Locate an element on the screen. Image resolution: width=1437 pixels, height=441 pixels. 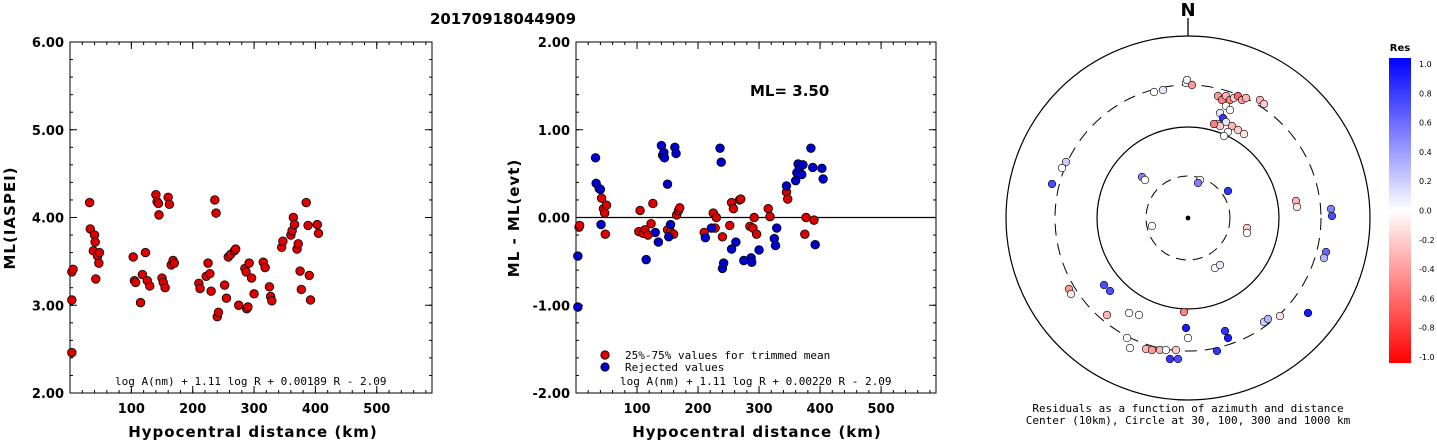
panel2-xtick-label: 400 is located at coordinates (819, 409).